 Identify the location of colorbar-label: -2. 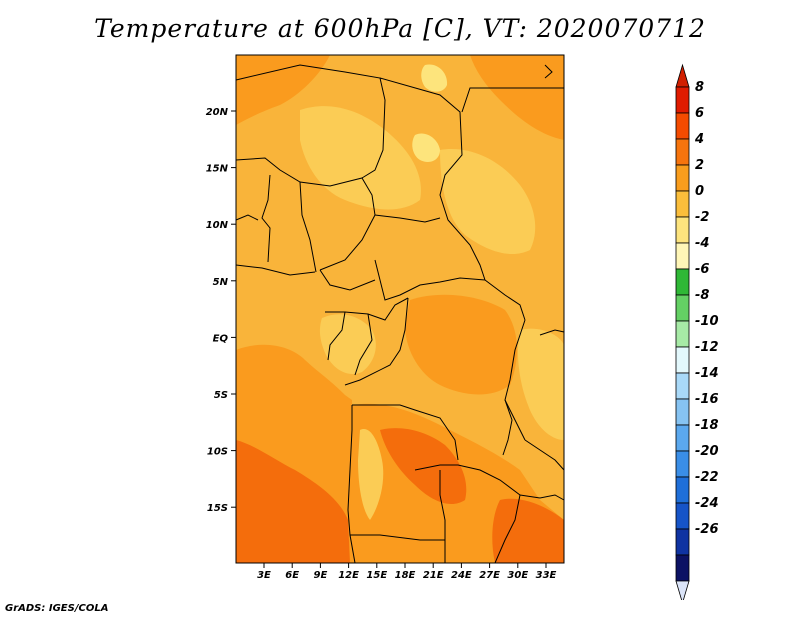
(702, 217).